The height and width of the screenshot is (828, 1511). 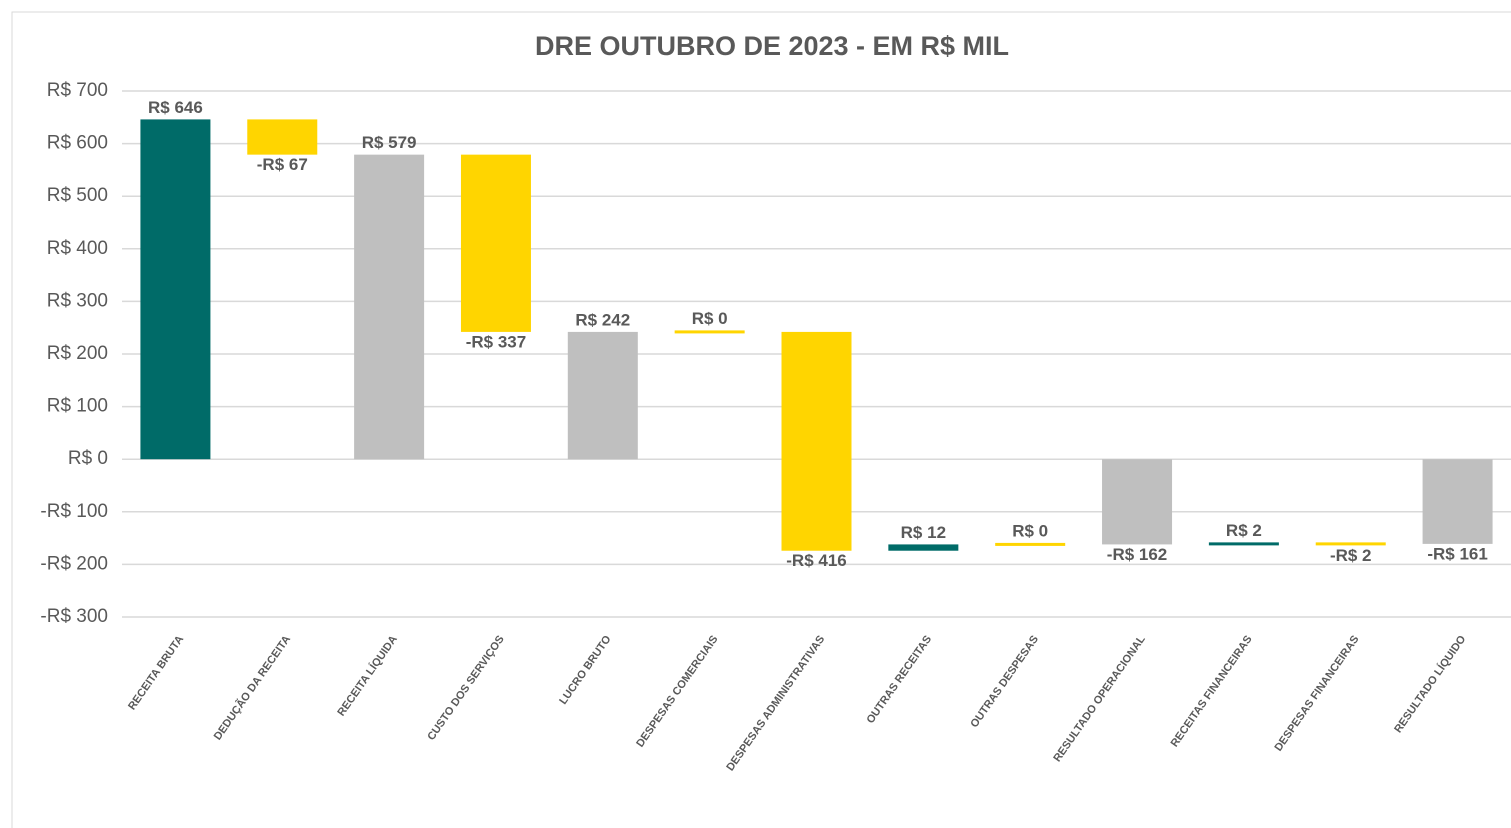 What do you see at coordinates (77, 248) in the screenshot?
I see `y-tick-label: R$ 400` at bounding box center [77, 248].